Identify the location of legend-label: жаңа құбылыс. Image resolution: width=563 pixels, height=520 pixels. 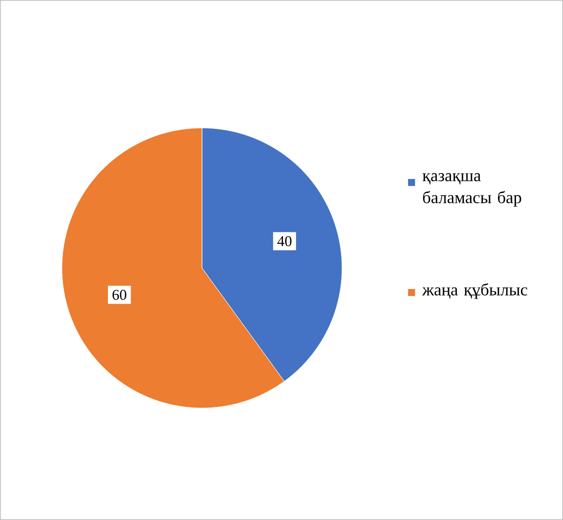
(475, 291).